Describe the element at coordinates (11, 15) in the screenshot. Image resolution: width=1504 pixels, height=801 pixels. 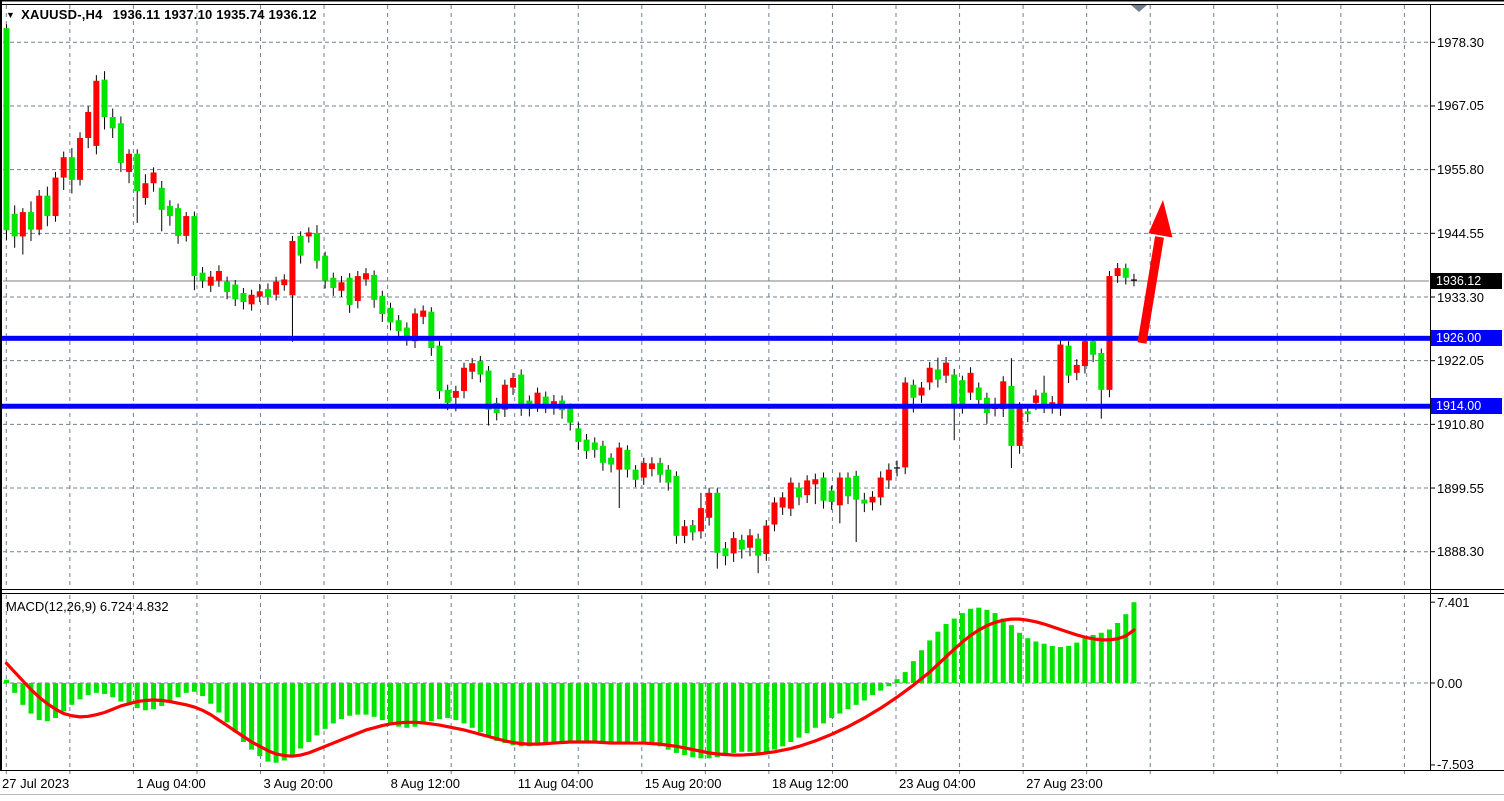
I see `symbol-dropdown-icon: ▼` at that location.